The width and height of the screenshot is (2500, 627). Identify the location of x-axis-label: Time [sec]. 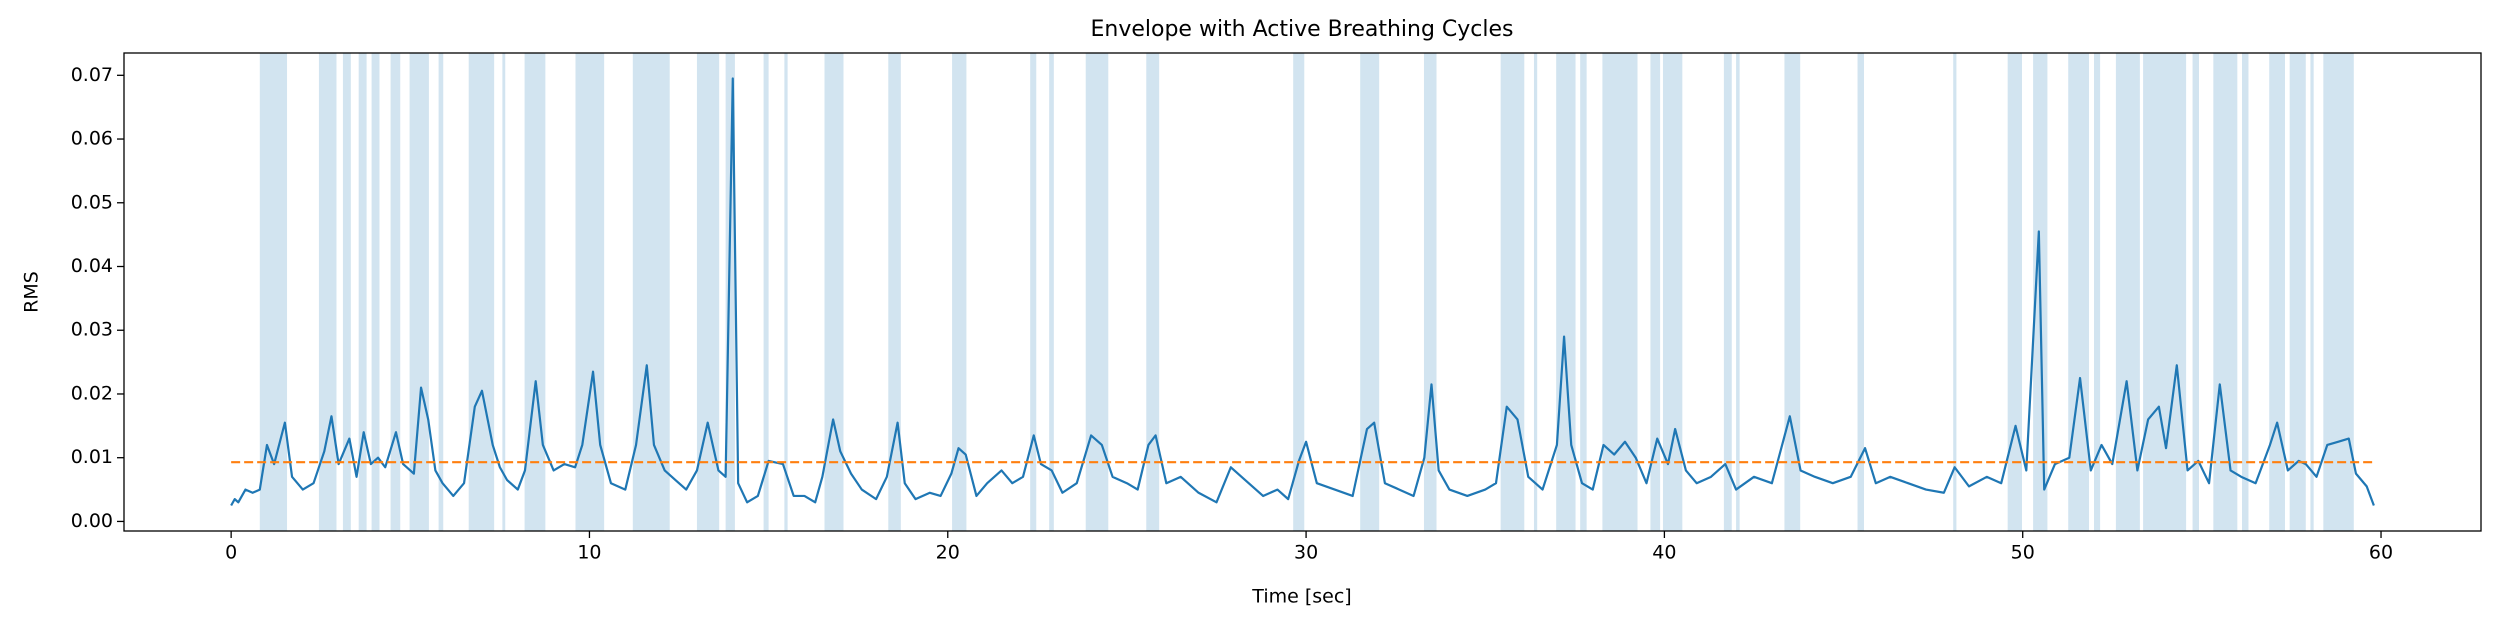
(1301, 597).